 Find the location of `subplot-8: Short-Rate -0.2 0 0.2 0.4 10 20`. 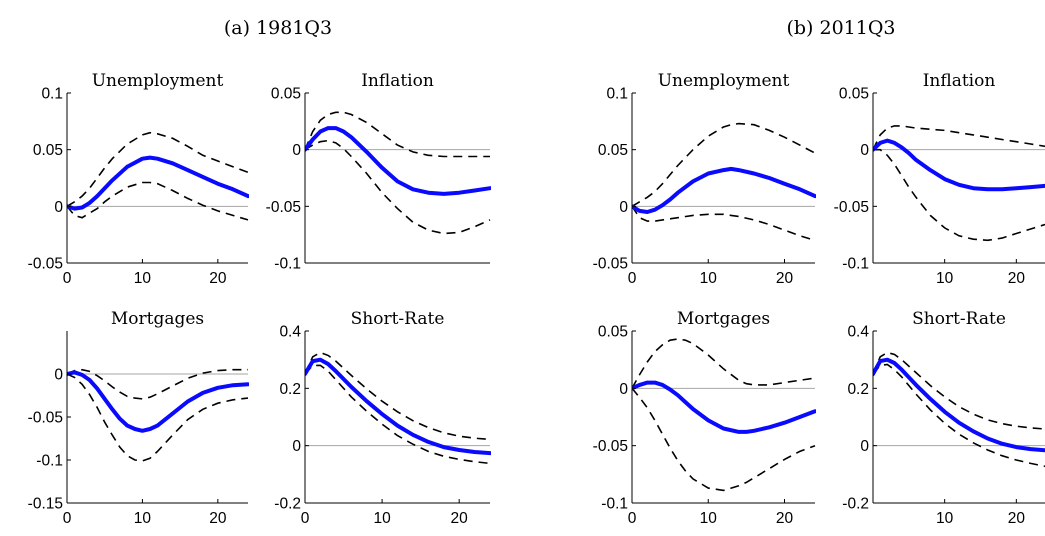

subplot-8: Short-Rate -0.2 0 0.2 0.4 10 20 is located at coordinates (943, 418).